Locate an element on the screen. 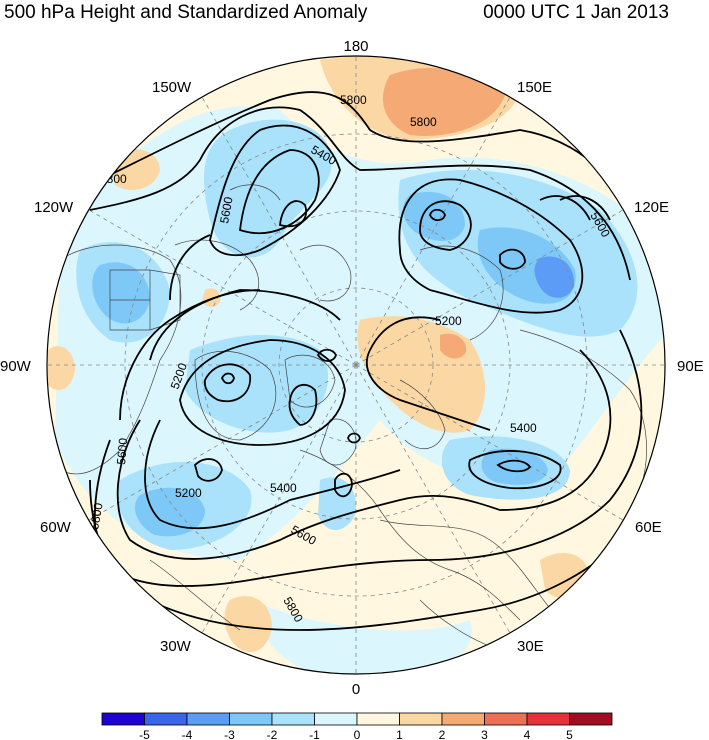 The height and width of the screenshot is (740, 709). anomaly-neg-region is located at coordinates (361, 637).